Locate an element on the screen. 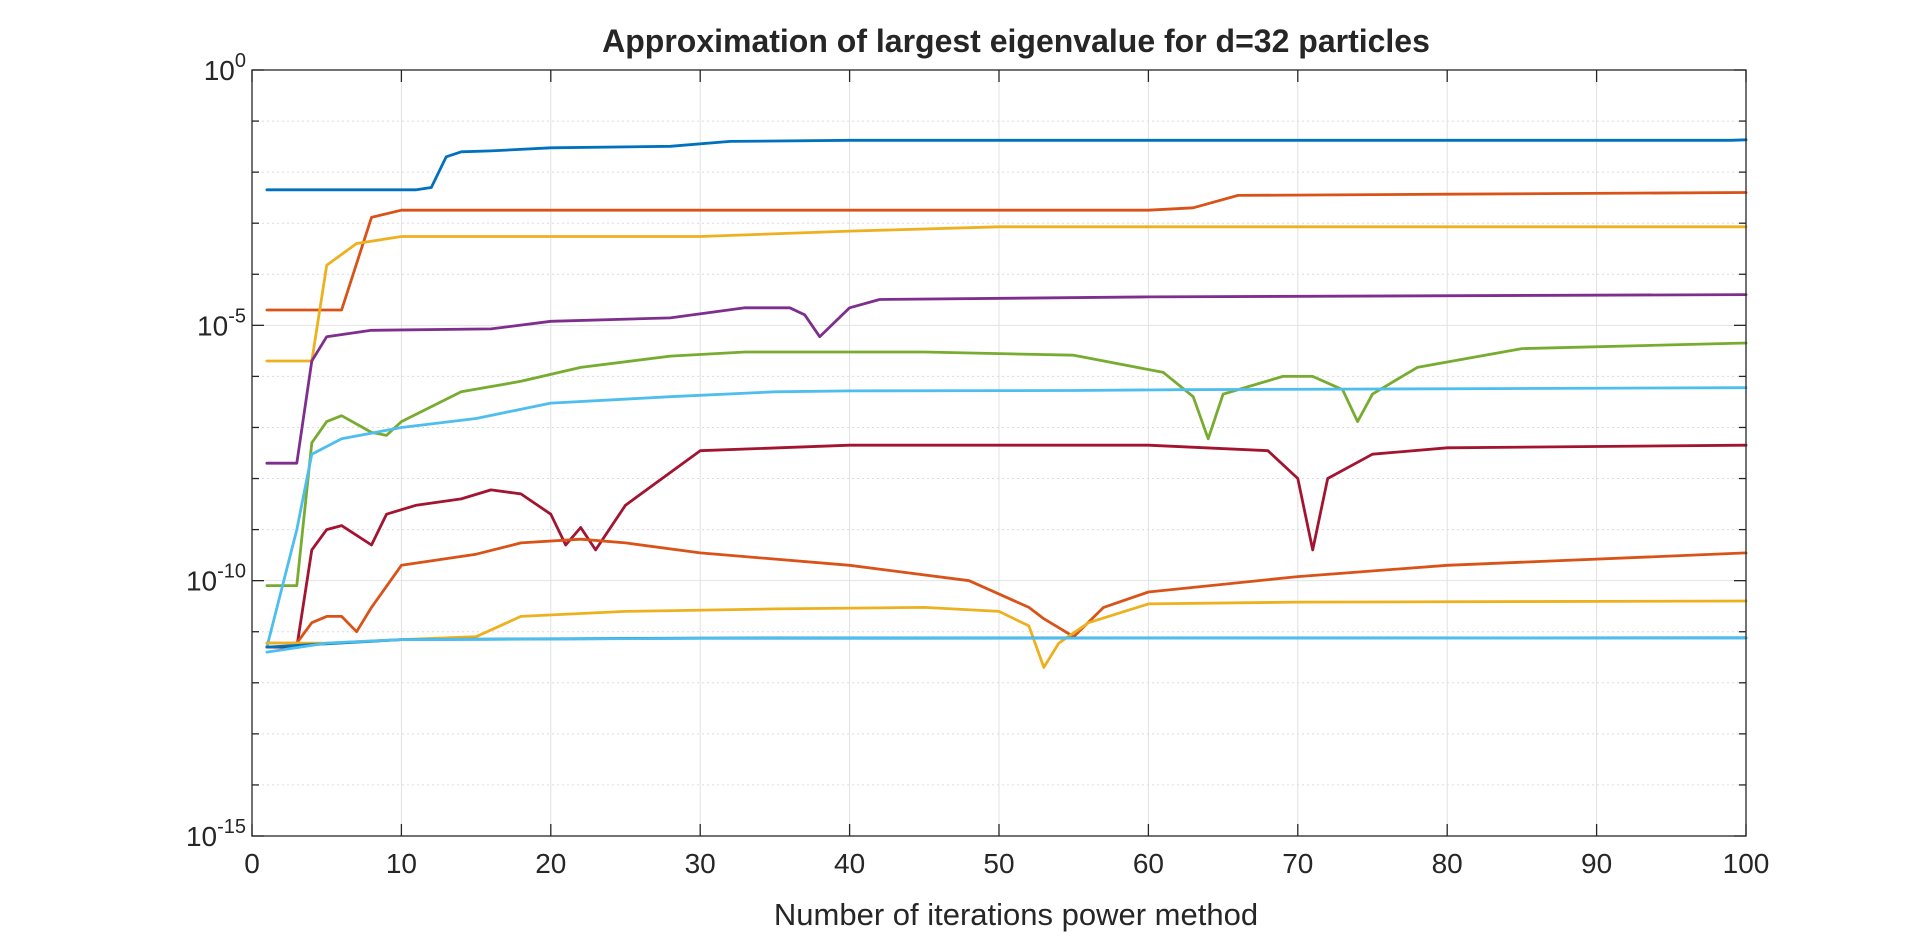  x-tick-label: 30 is located at coordinates (700, 863).